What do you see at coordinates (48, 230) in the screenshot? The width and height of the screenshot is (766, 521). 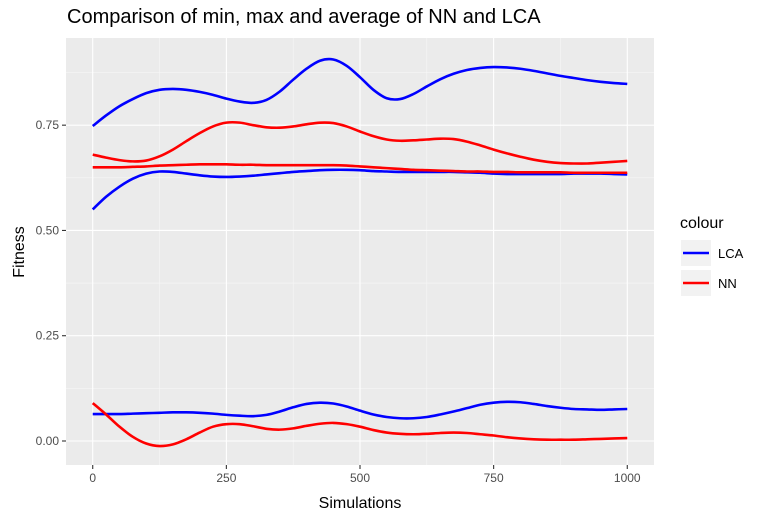 I see `y-tick-label: 0.50` at bounding box center [48, 230].